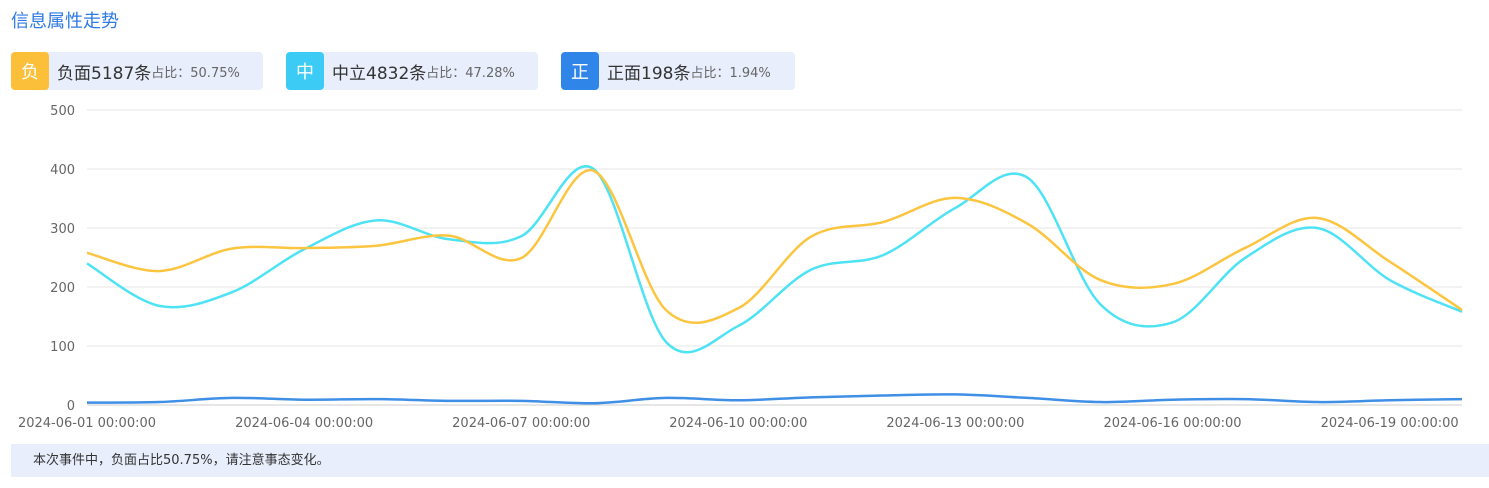 This screenshot has height=488, width=1489. Describe the element at coordinates (62, 170) in the screenshot. I see `y-tick-label: 400` at that location.